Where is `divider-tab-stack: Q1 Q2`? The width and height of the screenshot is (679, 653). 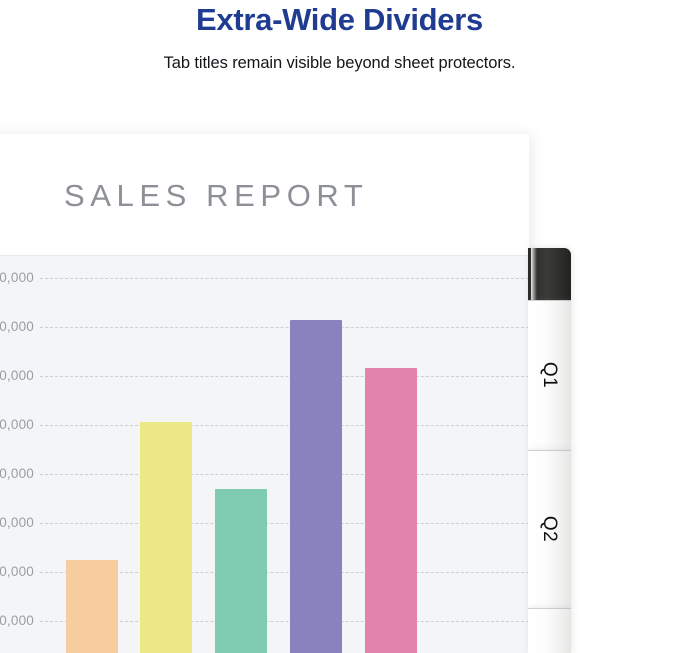 divider-tab-stack: Q1 Q2 is located at coordinates (550, 450).